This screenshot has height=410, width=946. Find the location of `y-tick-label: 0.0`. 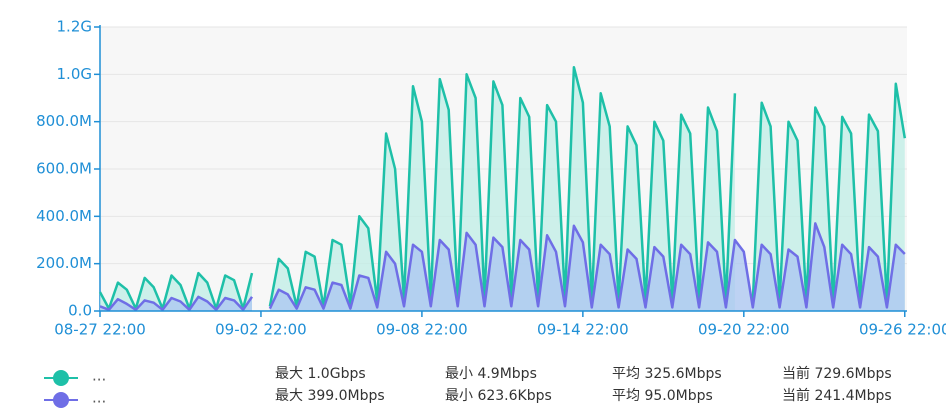

y-tick-label: 0.0 is located at coordinates (80, 311).